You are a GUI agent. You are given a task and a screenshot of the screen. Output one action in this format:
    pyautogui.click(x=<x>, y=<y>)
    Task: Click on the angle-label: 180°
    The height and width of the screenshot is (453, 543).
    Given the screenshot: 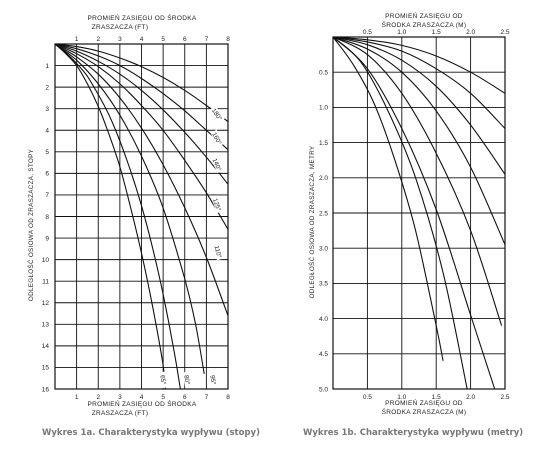 What is the action you would take?
    pyautogui.click(x=217, y=114)
    